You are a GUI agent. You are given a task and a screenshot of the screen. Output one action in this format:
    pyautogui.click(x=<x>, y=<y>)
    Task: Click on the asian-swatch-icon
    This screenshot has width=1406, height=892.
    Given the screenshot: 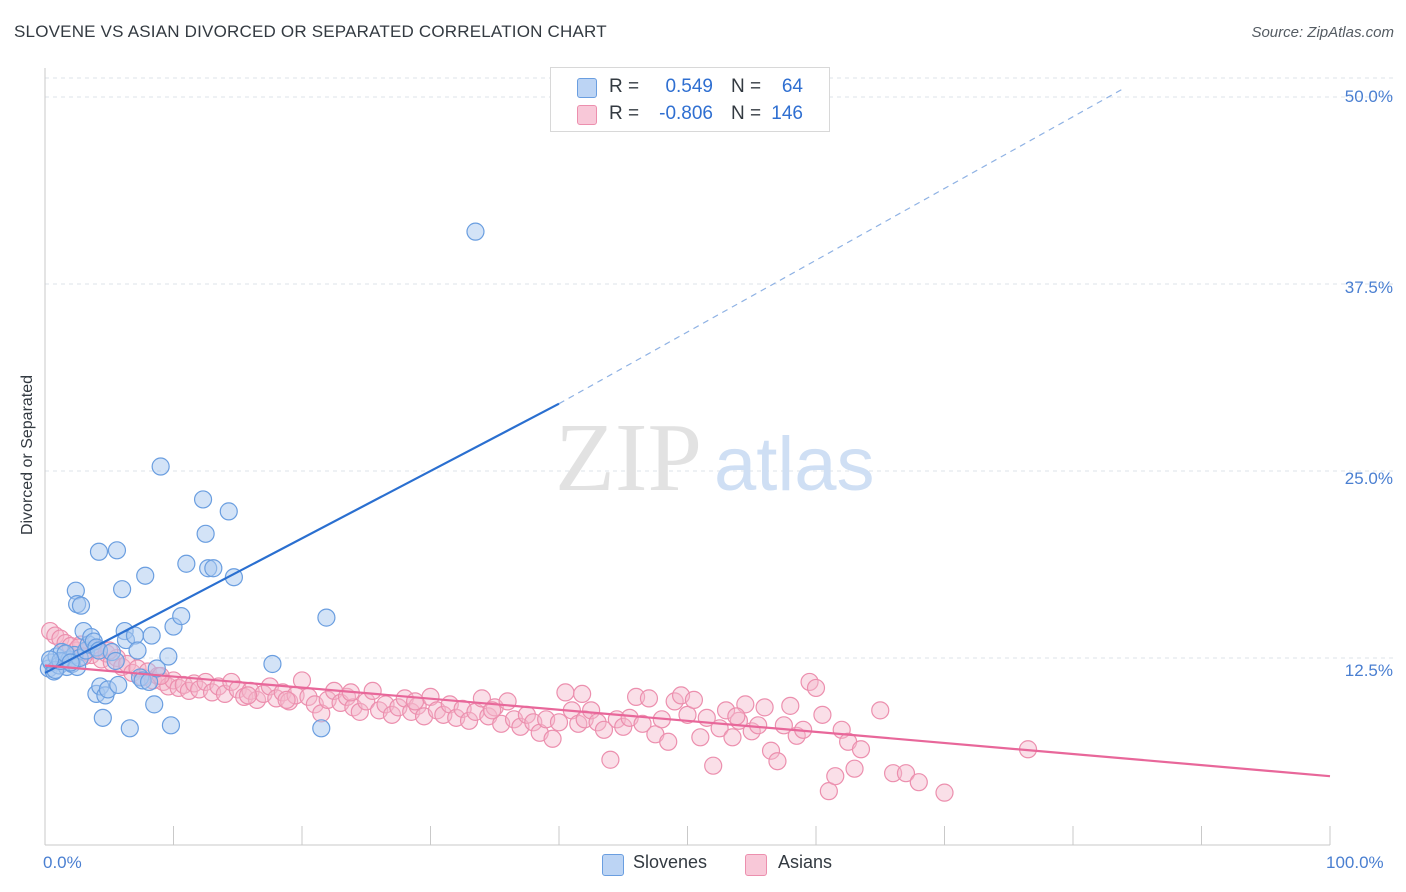 What is the action you would take?
    pyautogui.click(x=587, y=115)
    